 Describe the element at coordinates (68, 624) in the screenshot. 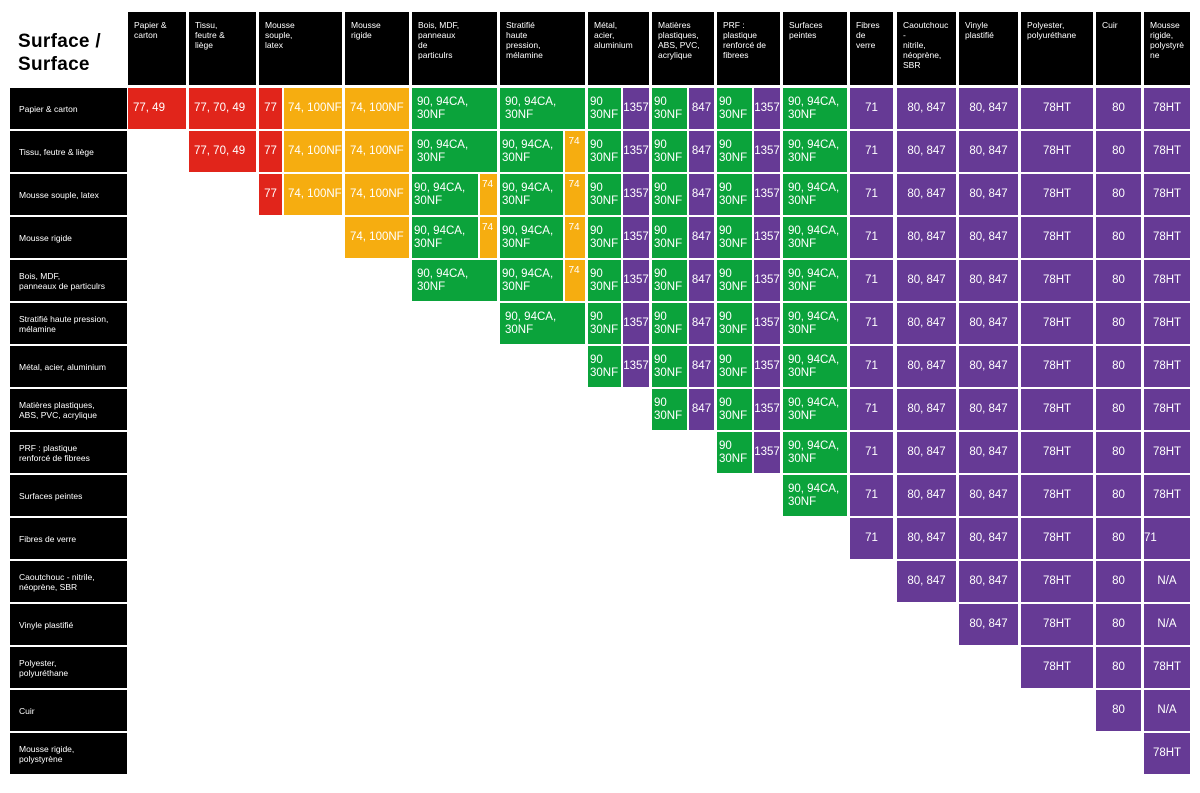

I see `row-header: Vinyle plastifié` at that location.